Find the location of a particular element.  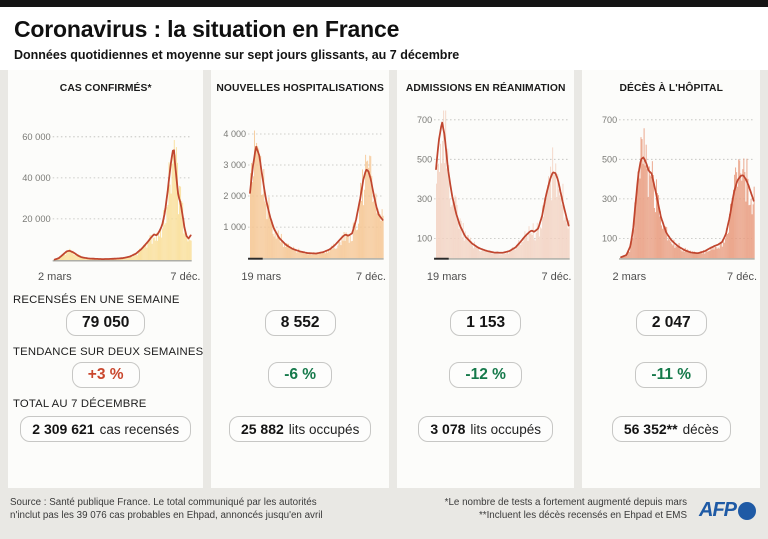

trend-pill-row: -11 % is located at coordinates (671, 375).